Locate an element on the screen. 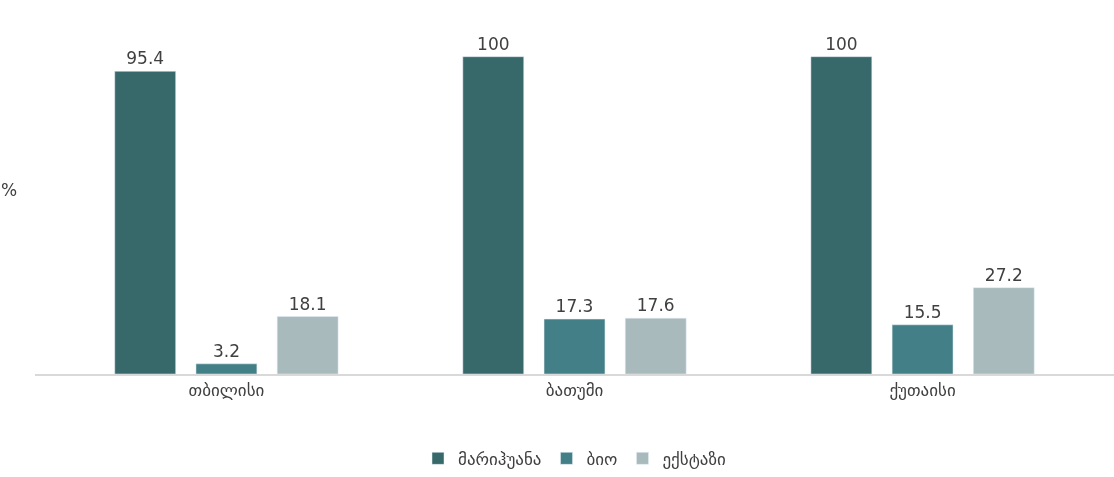  data-label: 27.2 is located at coordinates (1003, 274).